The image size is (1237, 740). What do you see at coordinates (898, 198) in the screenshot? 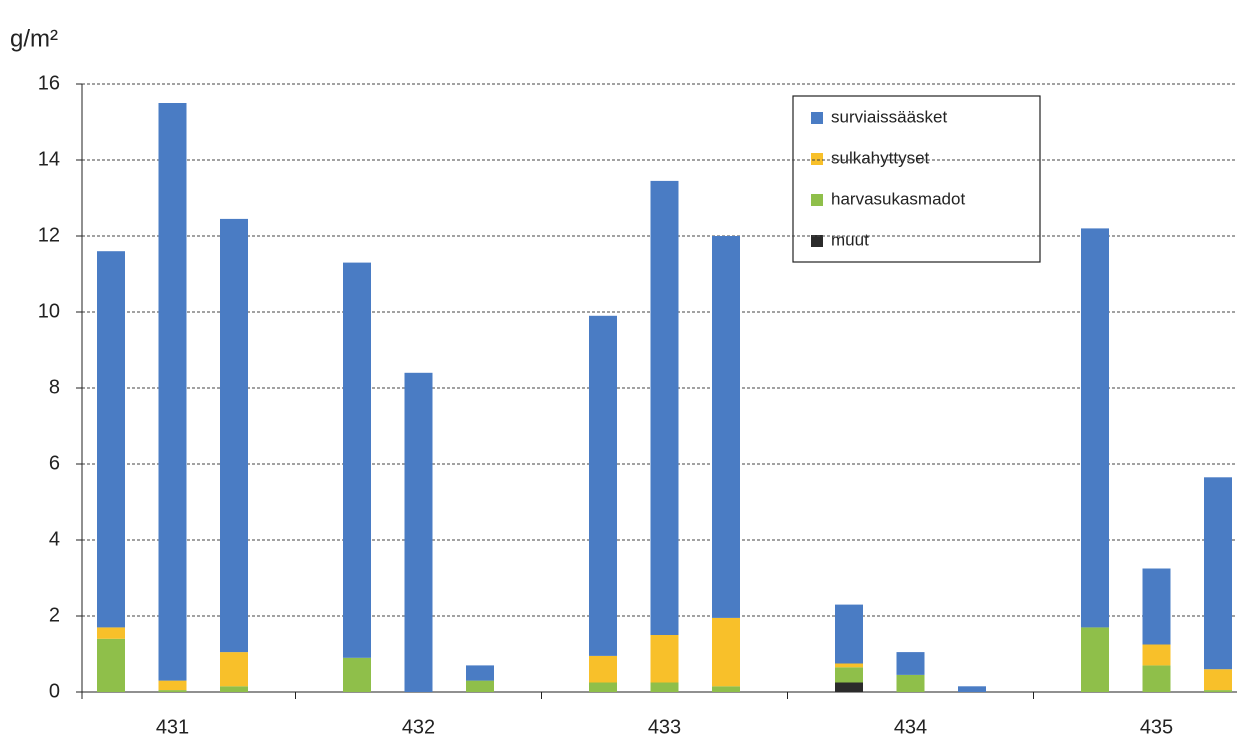
I see `legend-label: harvasukasmadot` at bounding box center [898, 198].